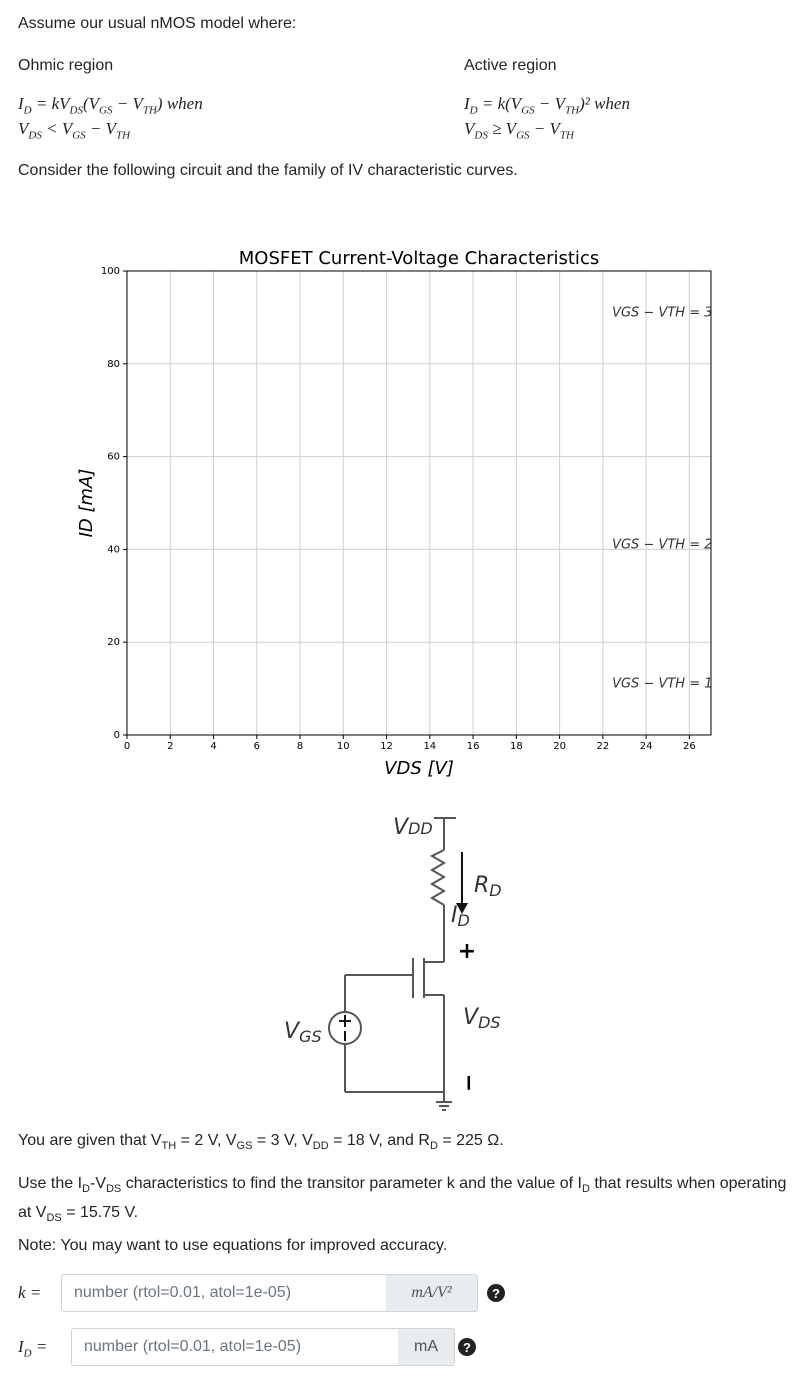 The height and width of the screenshot is (1398, 810). What do you see at coordinates (50, 103) in the screenshot?
I see `text-run: = kV` at bounding box center [50, 103].